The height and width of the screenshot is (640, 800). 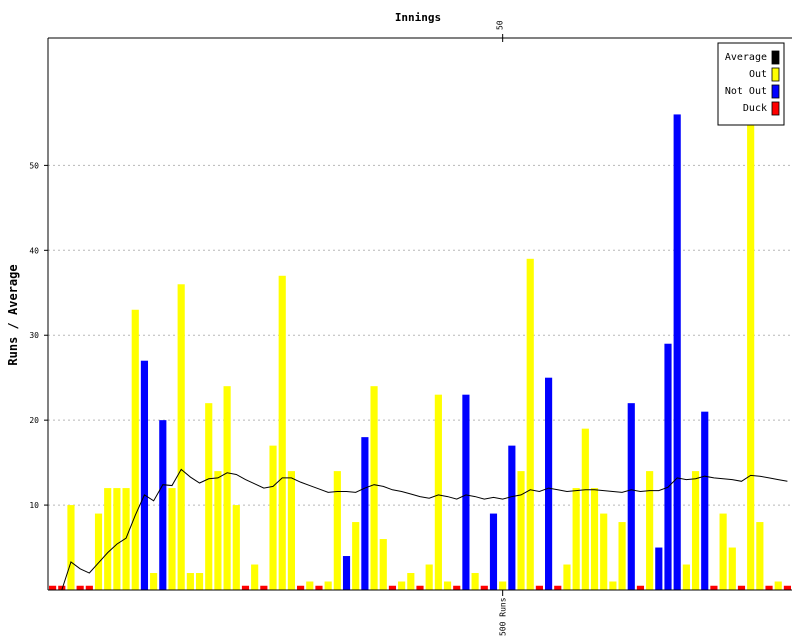 I want to click on legend-label: Average, so click(x=746, y=57).